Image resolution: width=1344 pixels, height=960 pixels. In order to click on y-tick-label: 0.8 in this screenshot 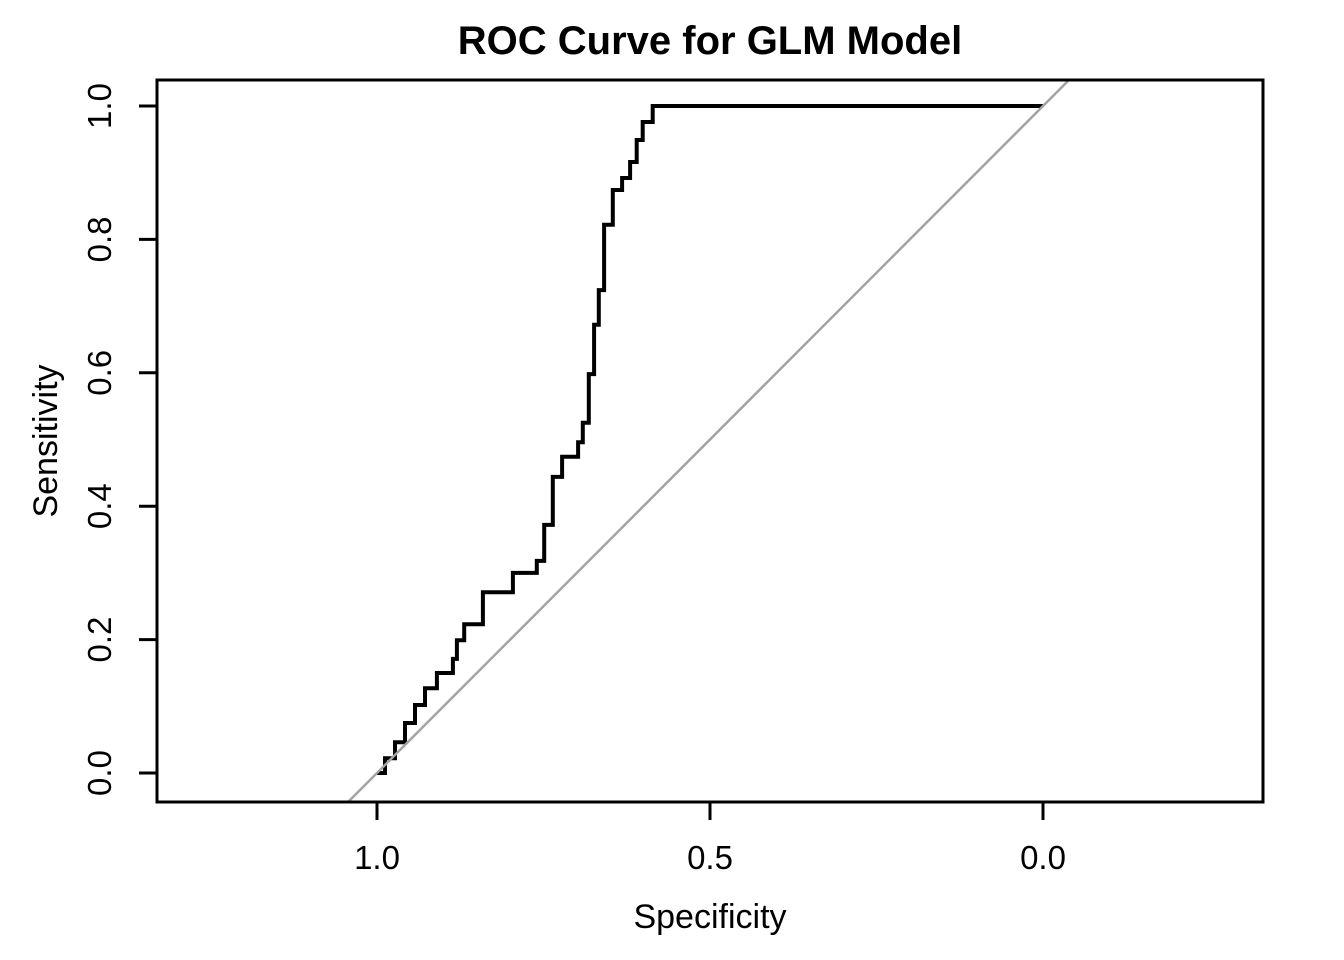, I will do `click(99, 239)`.